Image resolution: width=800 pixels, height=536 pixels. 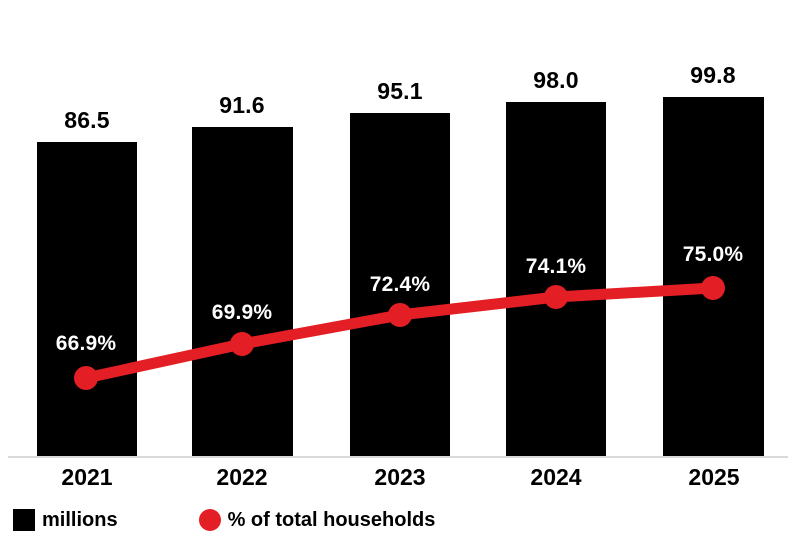 I want to click on millions-square-icon, so click(x=24, y=520).